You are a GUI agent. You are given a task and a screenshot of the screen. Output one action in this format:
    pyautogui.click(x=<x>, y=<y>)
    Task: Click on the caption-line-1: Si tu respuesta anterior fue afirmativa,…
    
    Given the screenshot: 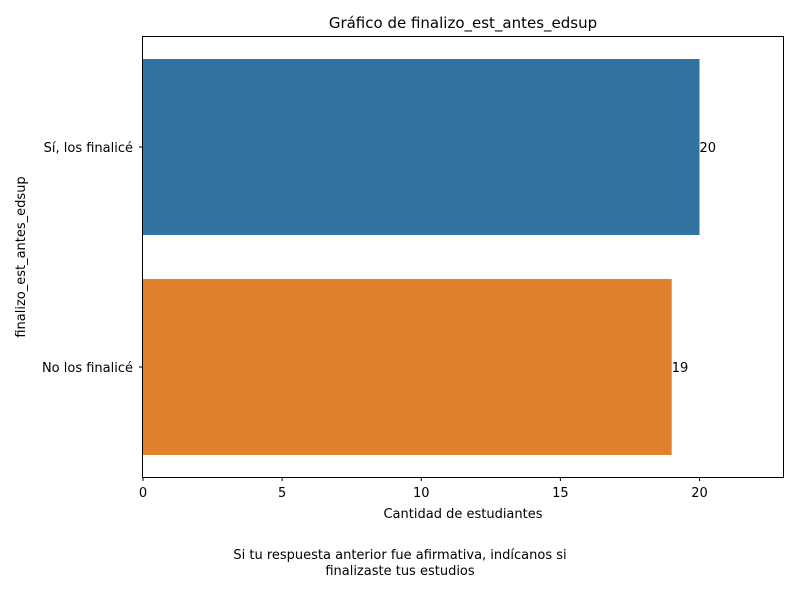 What is the action you would take?
    pyautogui.click(x=400, y=555)
    